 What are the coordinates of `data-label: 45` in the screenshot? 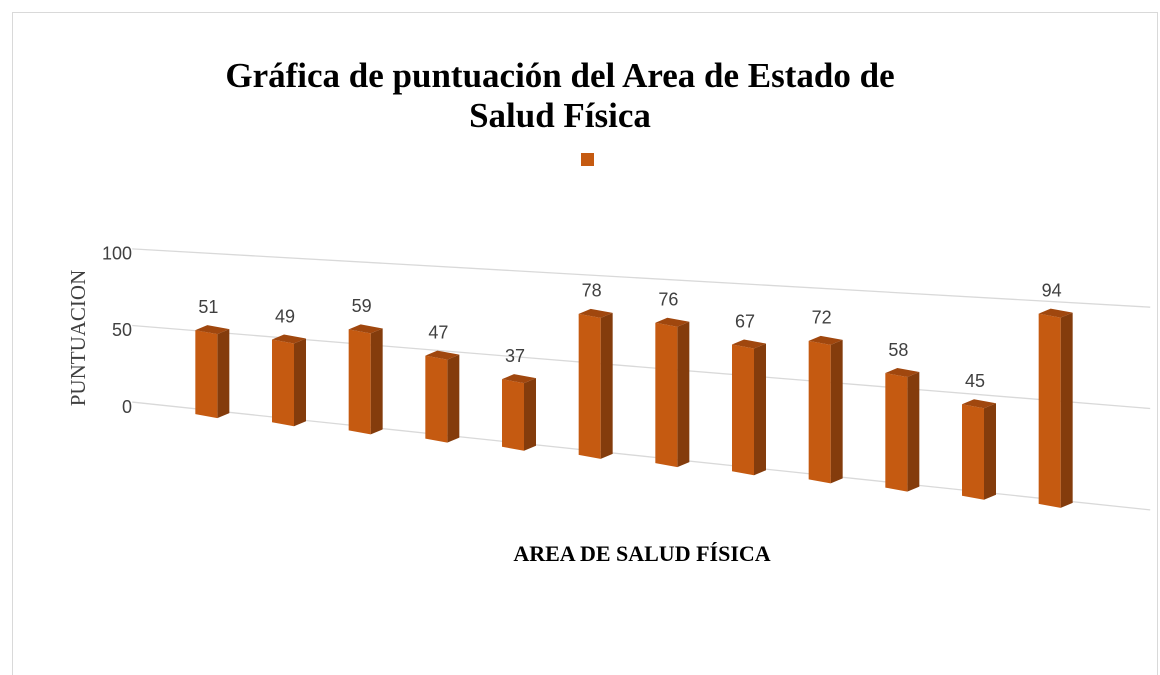 It's located at (975, 381).